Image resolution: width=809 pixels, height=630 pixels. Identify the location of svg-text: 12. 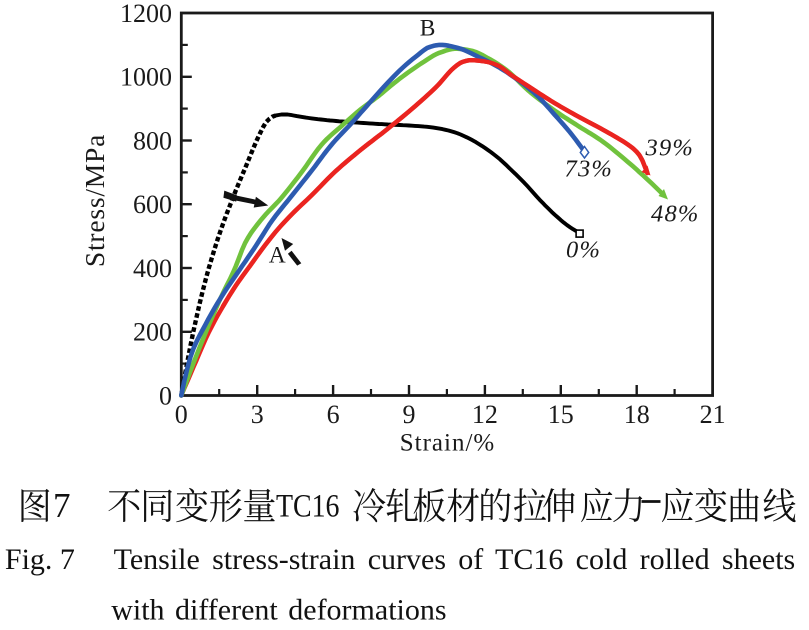
(485, 414).